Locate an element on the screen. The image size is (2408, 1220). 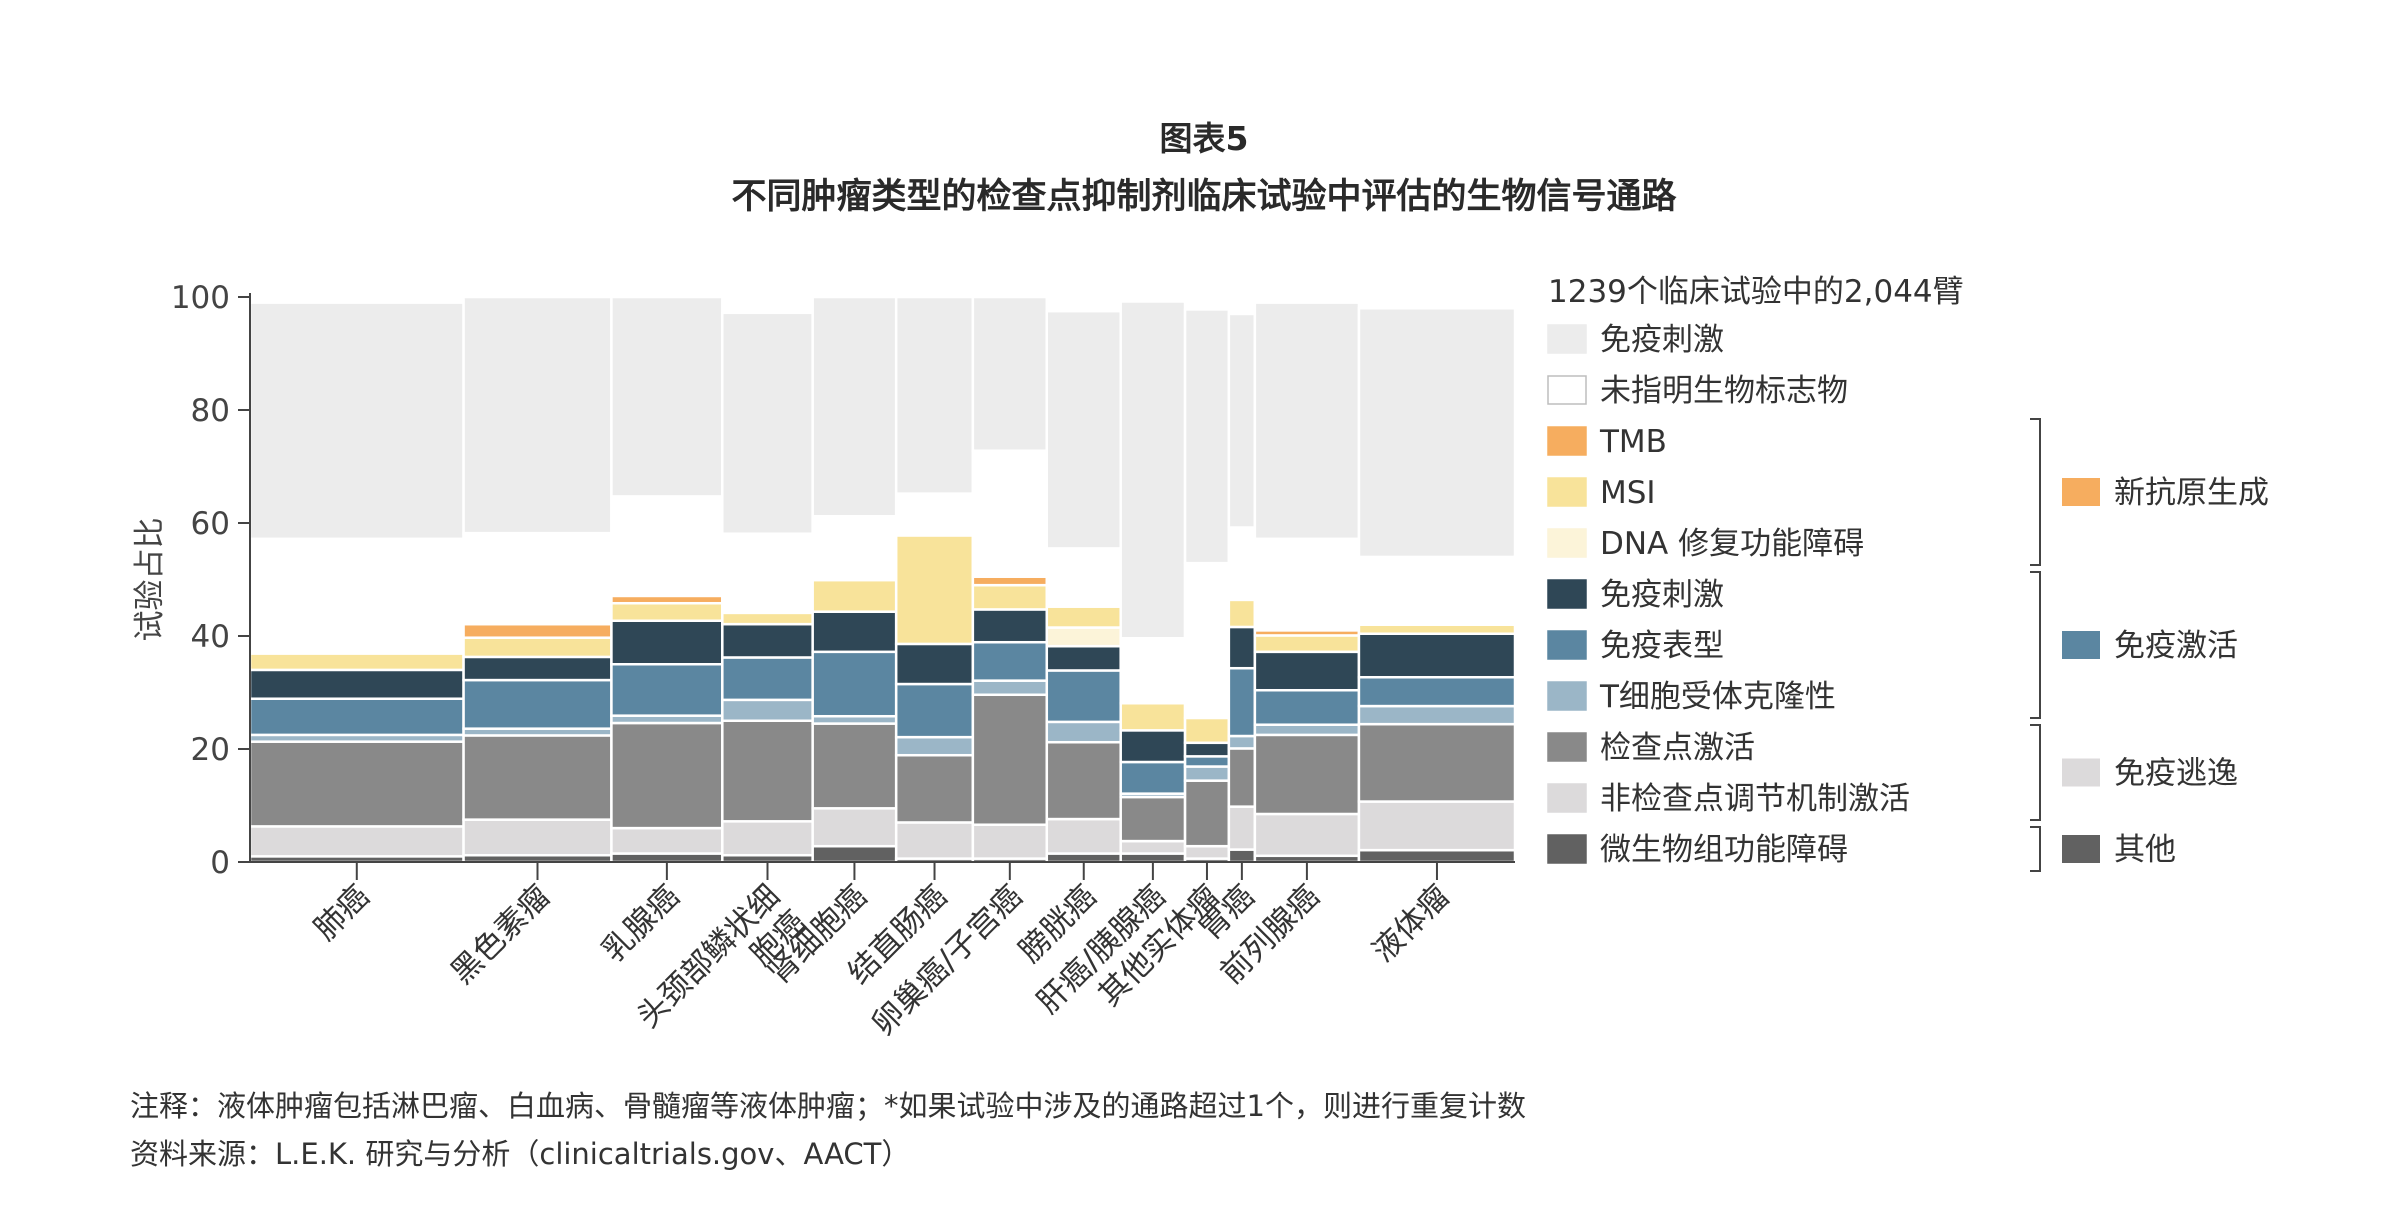
legend-item: MSI is located at coordinates (1628, 493).